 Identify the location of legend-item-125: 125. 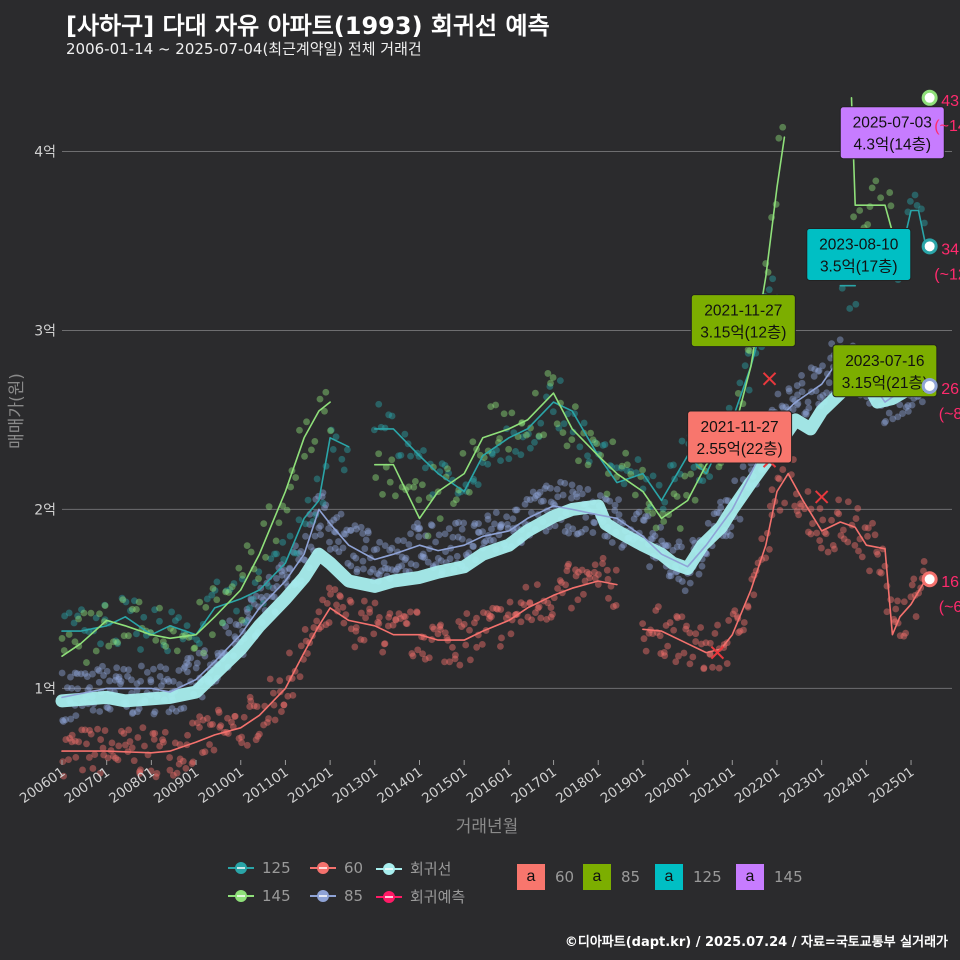
(259, 868).